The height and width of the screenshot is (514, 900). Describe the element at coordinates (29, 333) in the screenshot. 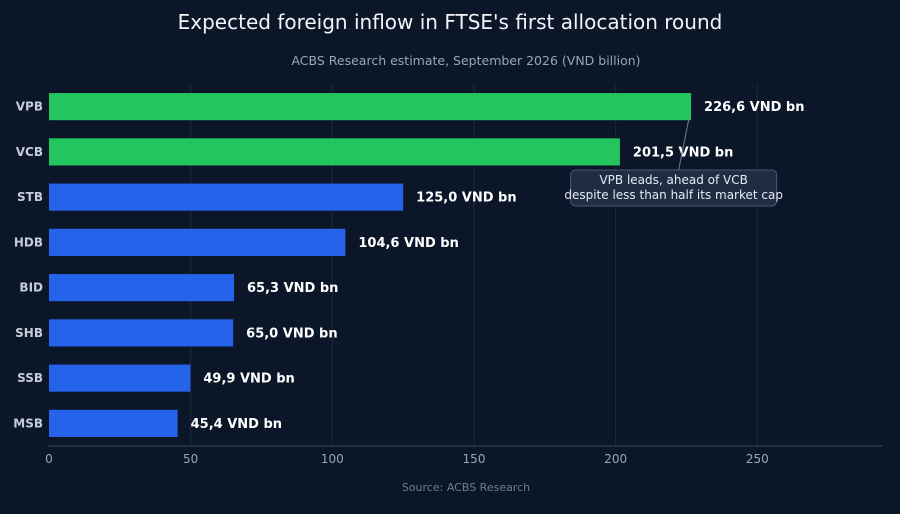

I see `category-label-shb: SHB` at that location.